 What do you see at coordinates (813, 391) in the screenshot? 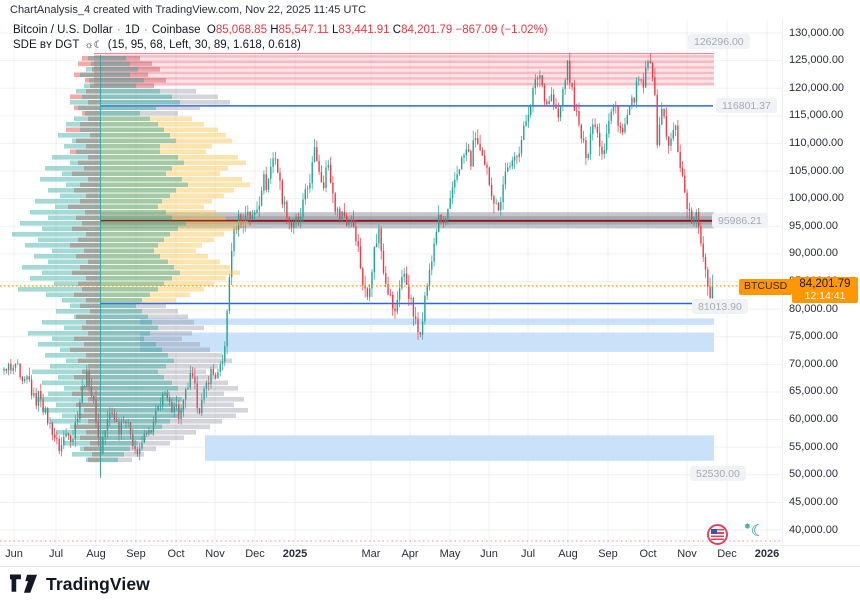
I see `price-scale-label: 65,000.00` at bounding box center [813, 391].